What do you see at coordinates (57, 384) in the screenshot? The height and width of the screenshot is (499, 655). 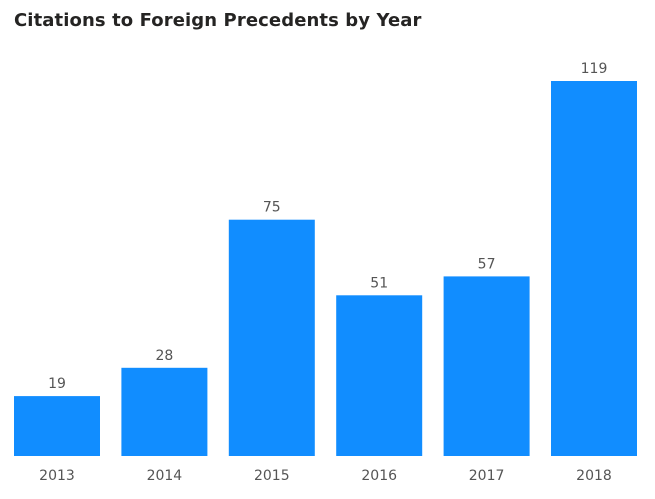 I see `data-label-2013: 19` at bounding box center [57, 384].